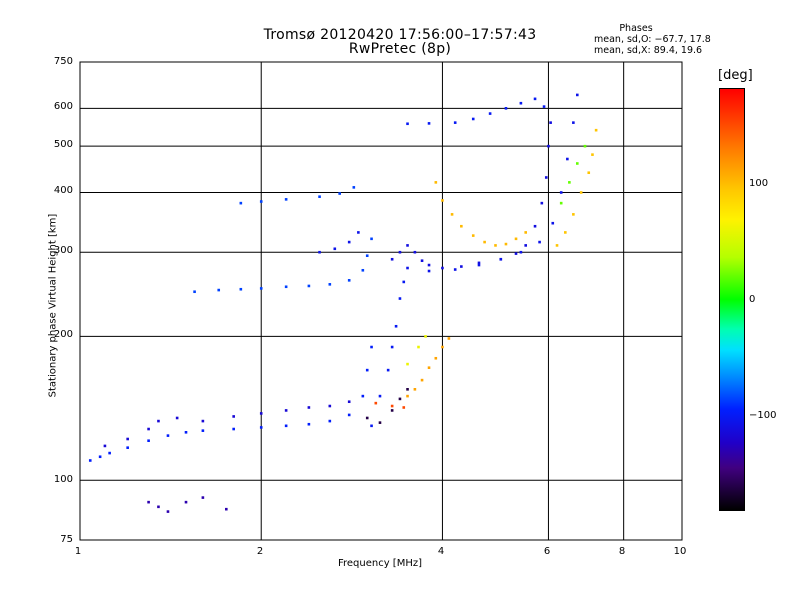 This screenshot has height=600, width=800. Describe the element at coordinates (622, 551) in the screenshot. I see `x-tick-label: 8` at that location.